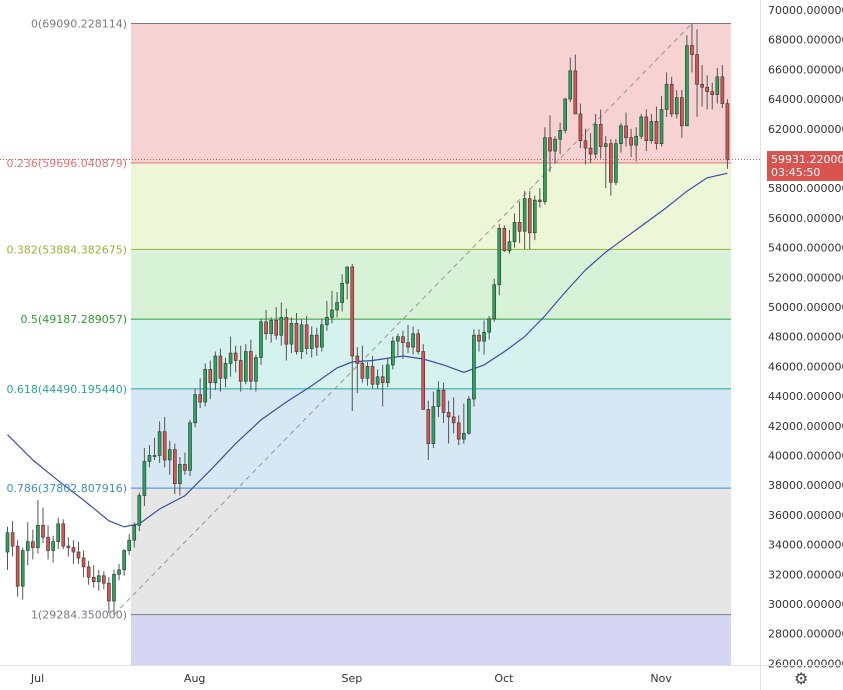  What do you see at coordinates (805, 574) in the screenshot?
I see `y-tick-label: 32000.000000` at bounding box center [805, 574].